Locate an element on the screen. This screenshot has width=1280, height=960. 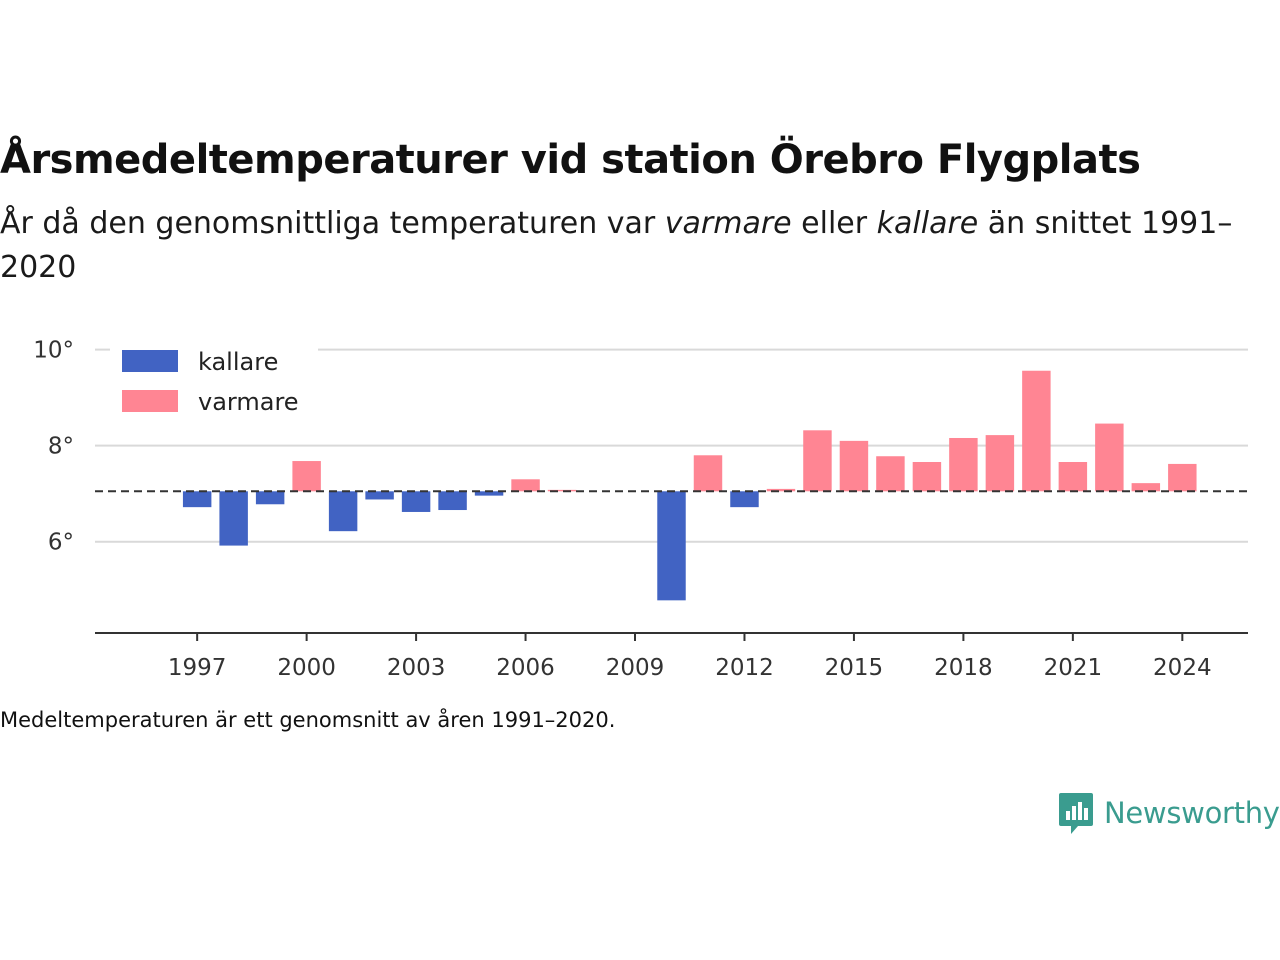
y-axis-tick-labels: 6° 8° 10° is located at coordinates (53, 447).